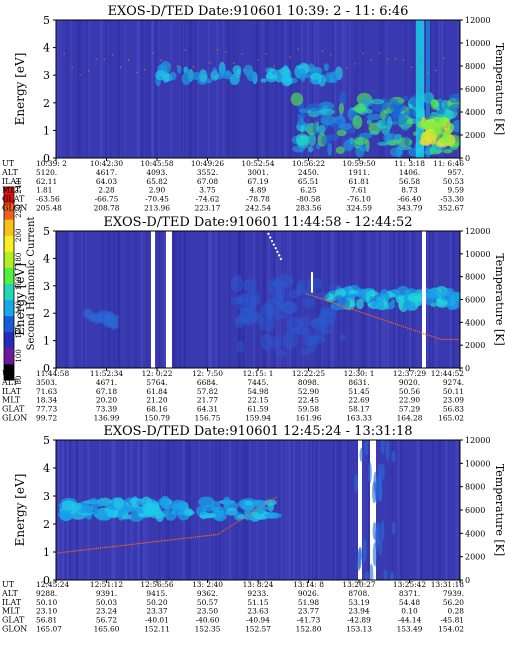  Describe the element at coordinates (46, 409) in the screenshot. I see `ephemeris-value: 77.73` at that location.